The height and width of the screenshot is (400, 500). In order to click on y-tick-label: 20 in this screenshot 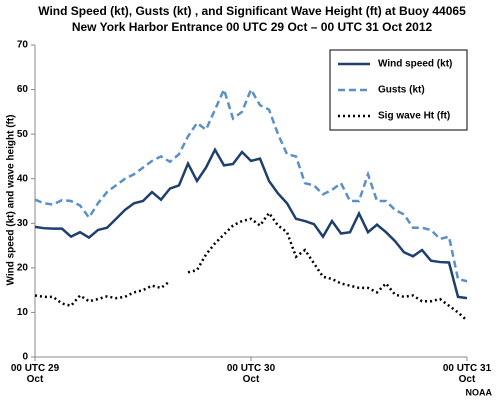, I will do `click(23, 267)`.